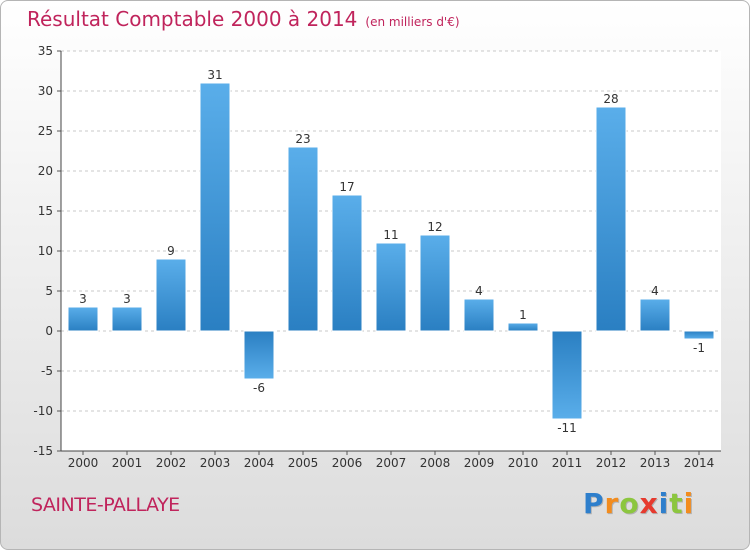 The height and width of the screenshot is (550, 750). What do you see at coordinates (43, 411) in the screenshot?
I see `y-tick-label: -10` at bounding box center [43, 411].